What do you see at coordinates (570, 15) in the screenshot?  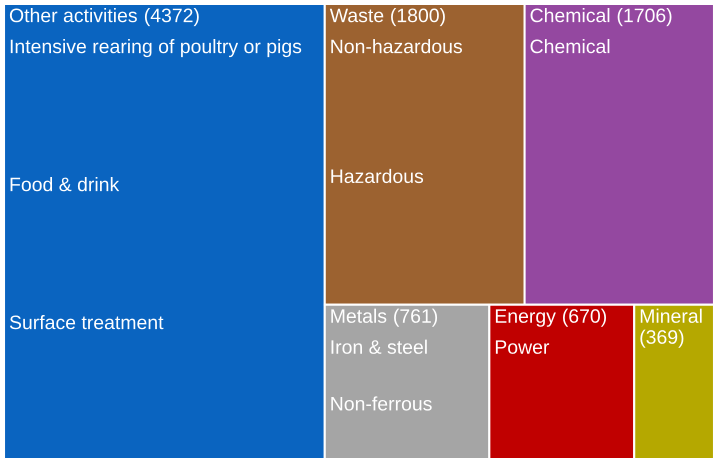 I see `category-label: Chemical` at bounding box center [570, 15].